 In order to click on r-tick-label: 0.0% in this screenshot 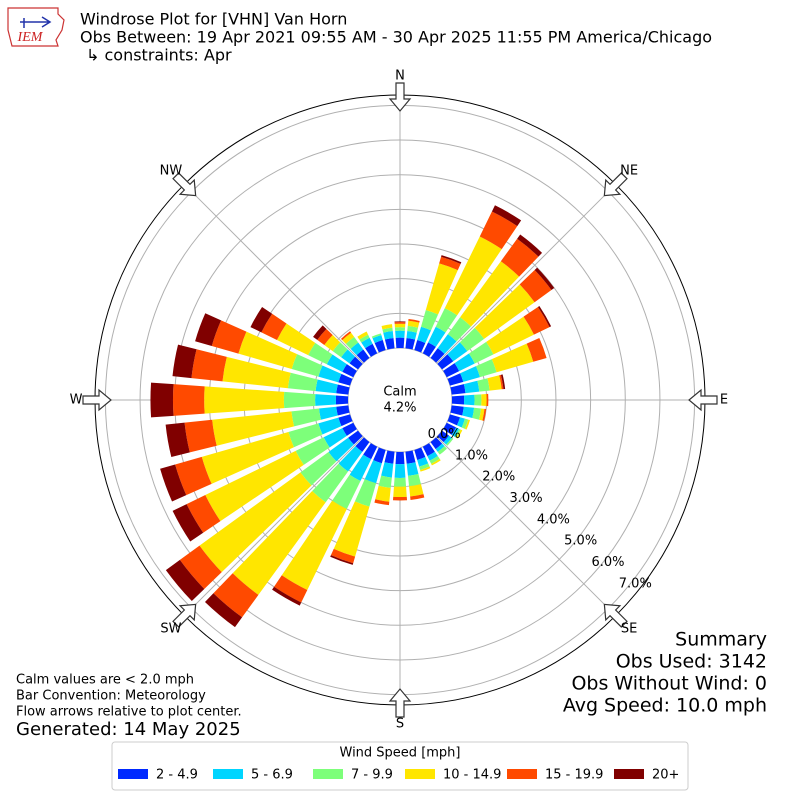, I will do `click(444, 434)`.